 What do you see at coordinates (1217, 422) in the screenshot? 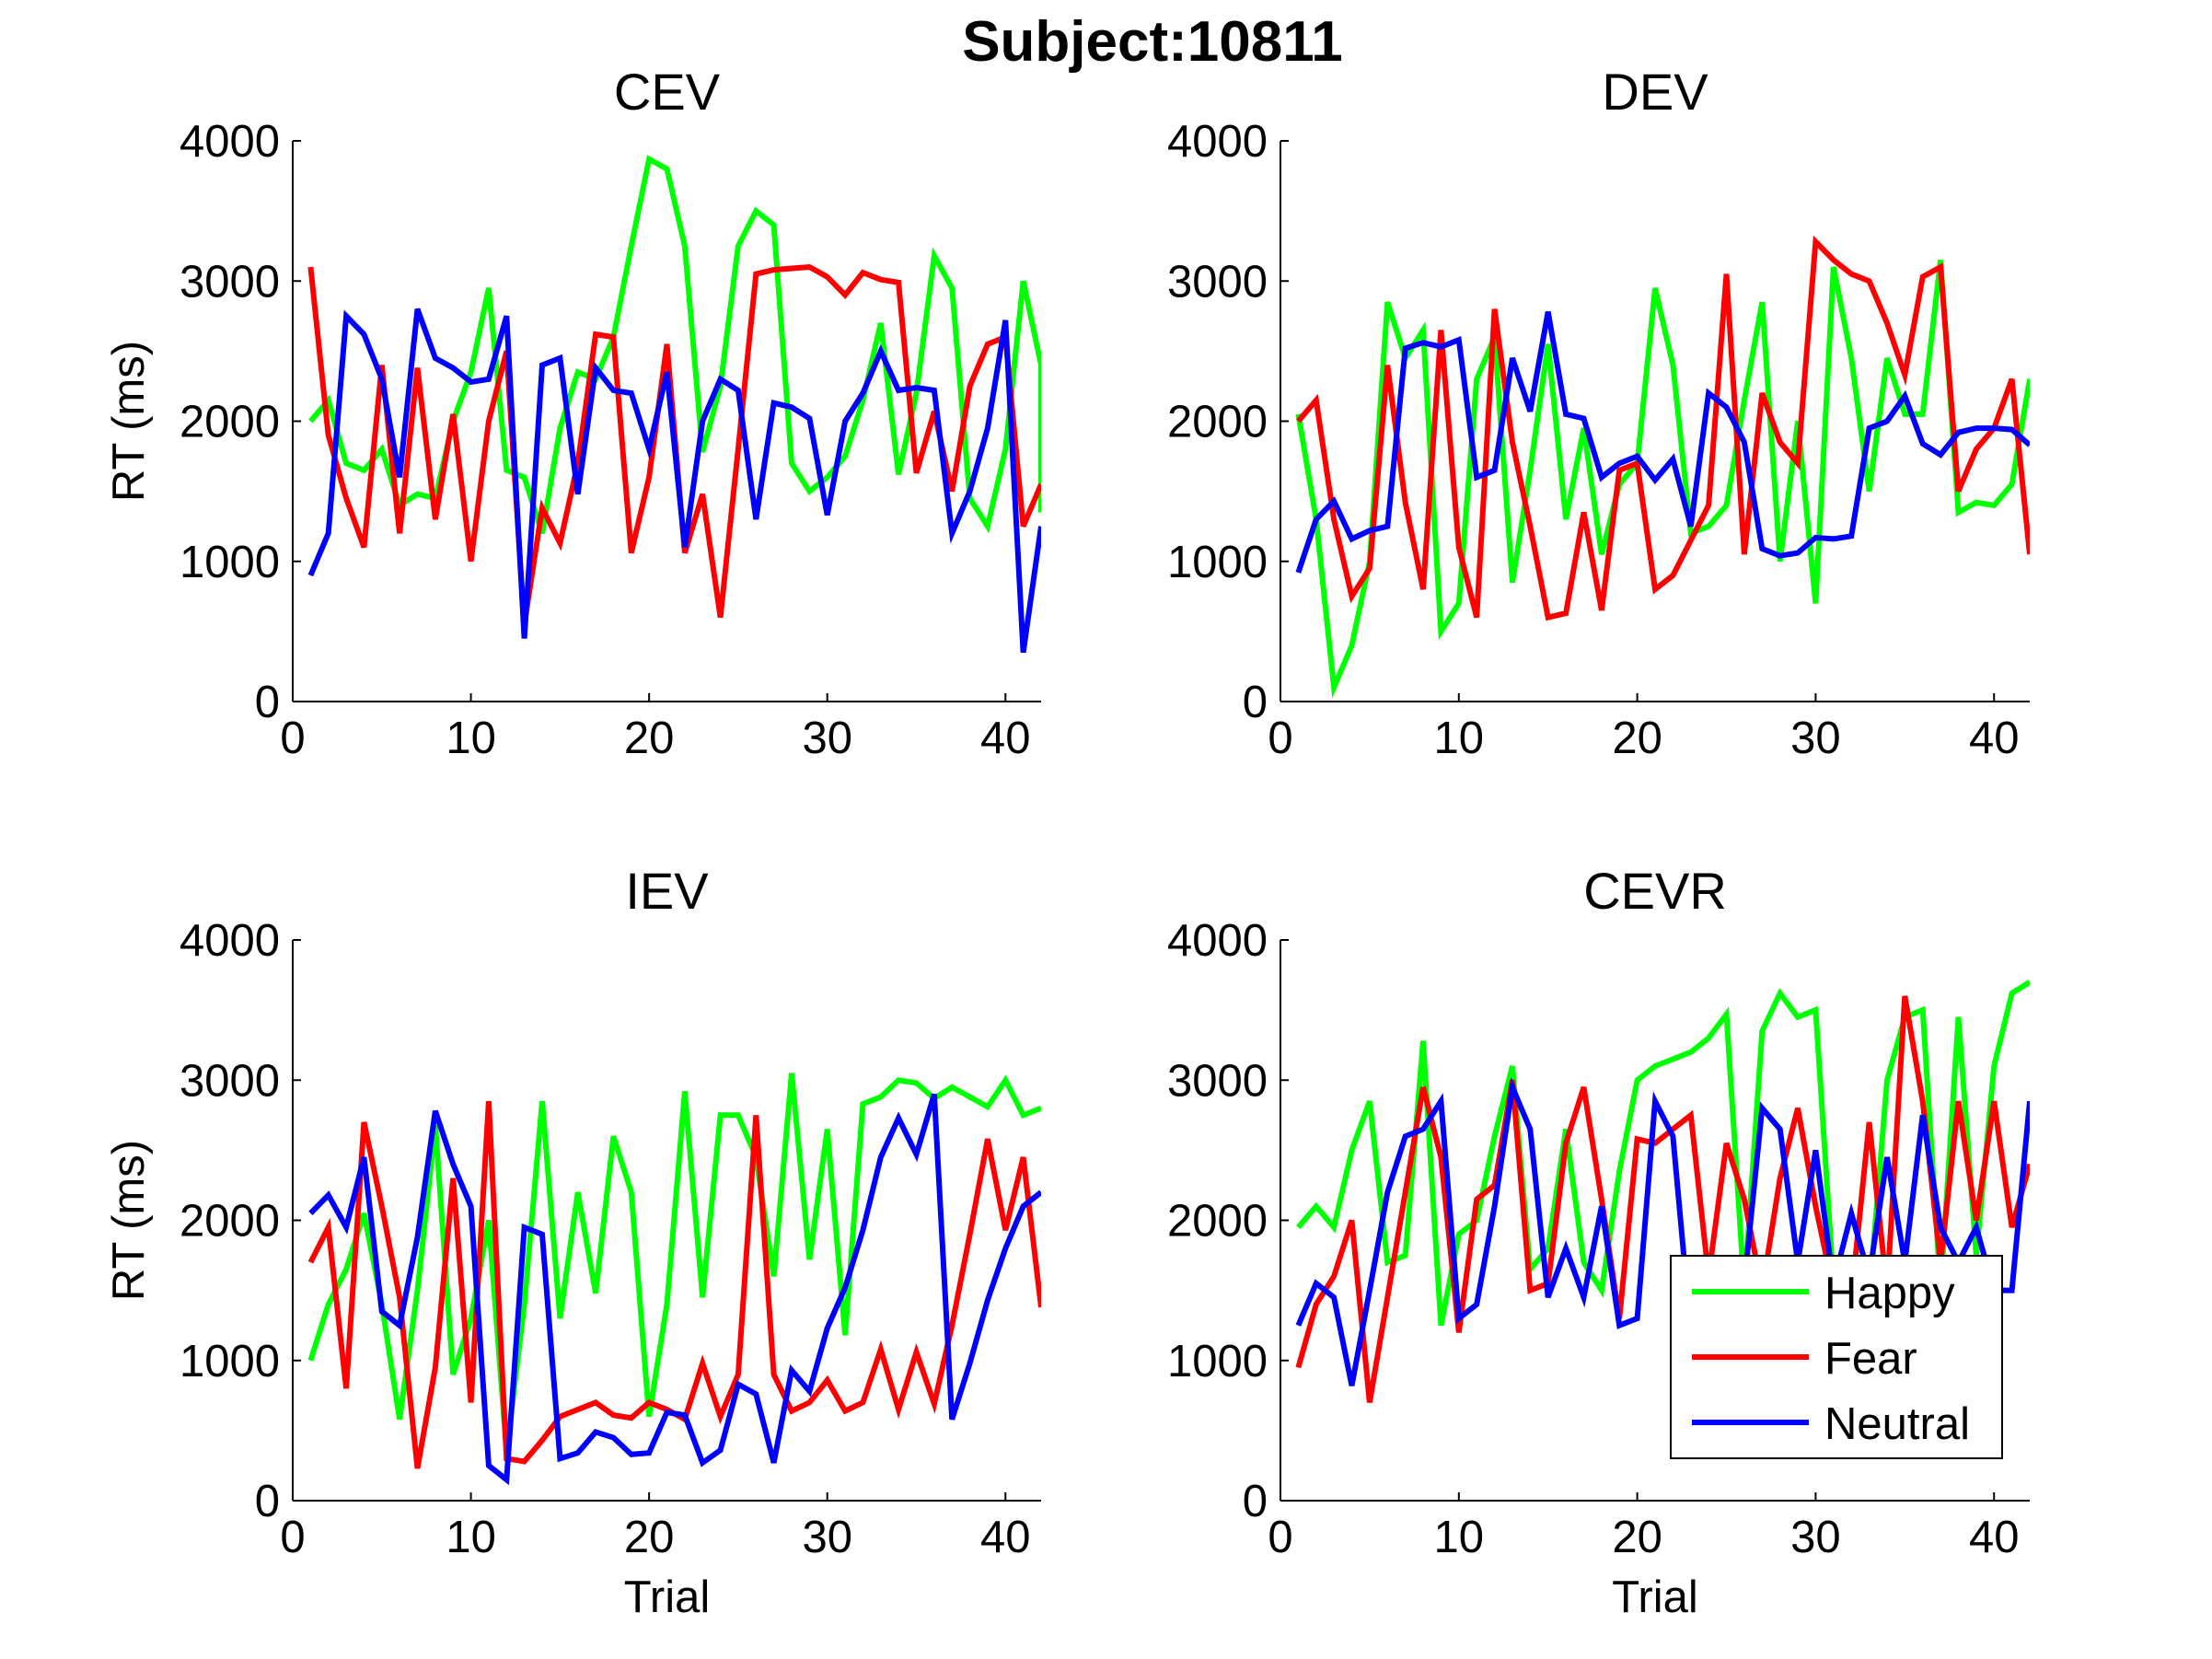
I see `dev-y-tick-label: 2000` at bounding box center [1217, 422].